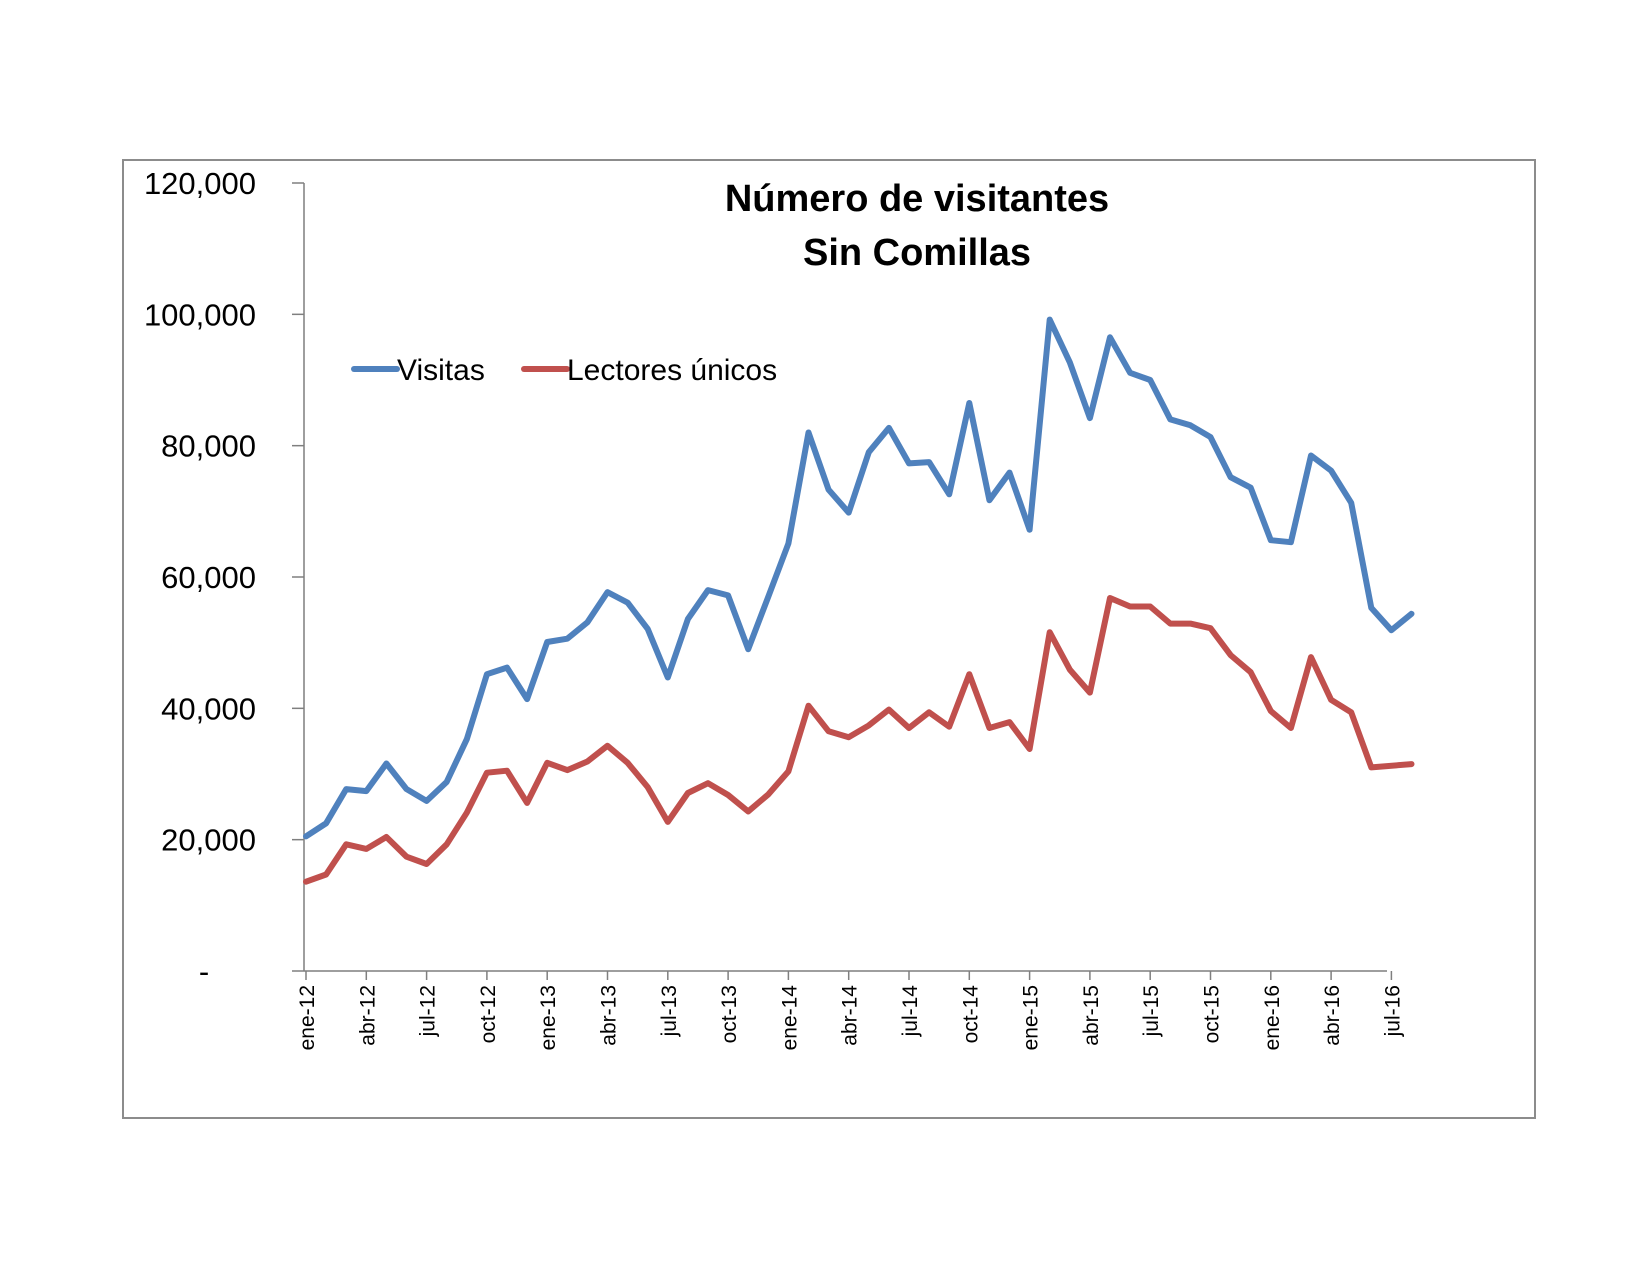 This screenshot has height=1275, width=1650. I want to click on x-tick-label: ene-12, so click(307, 1017).